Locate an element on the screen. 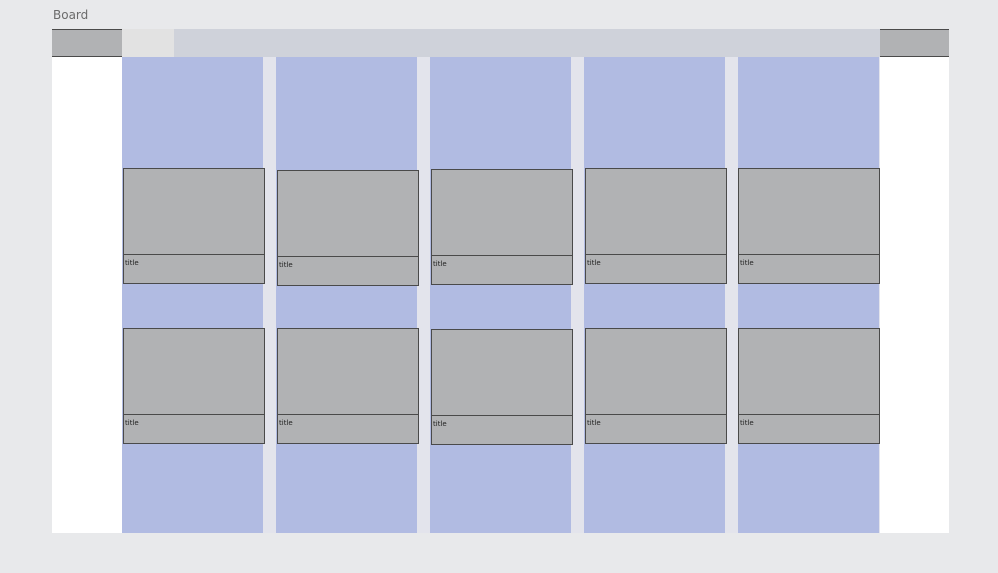 The image size is (998, 573). tab-placeholder is located at coordinates (148, 43).